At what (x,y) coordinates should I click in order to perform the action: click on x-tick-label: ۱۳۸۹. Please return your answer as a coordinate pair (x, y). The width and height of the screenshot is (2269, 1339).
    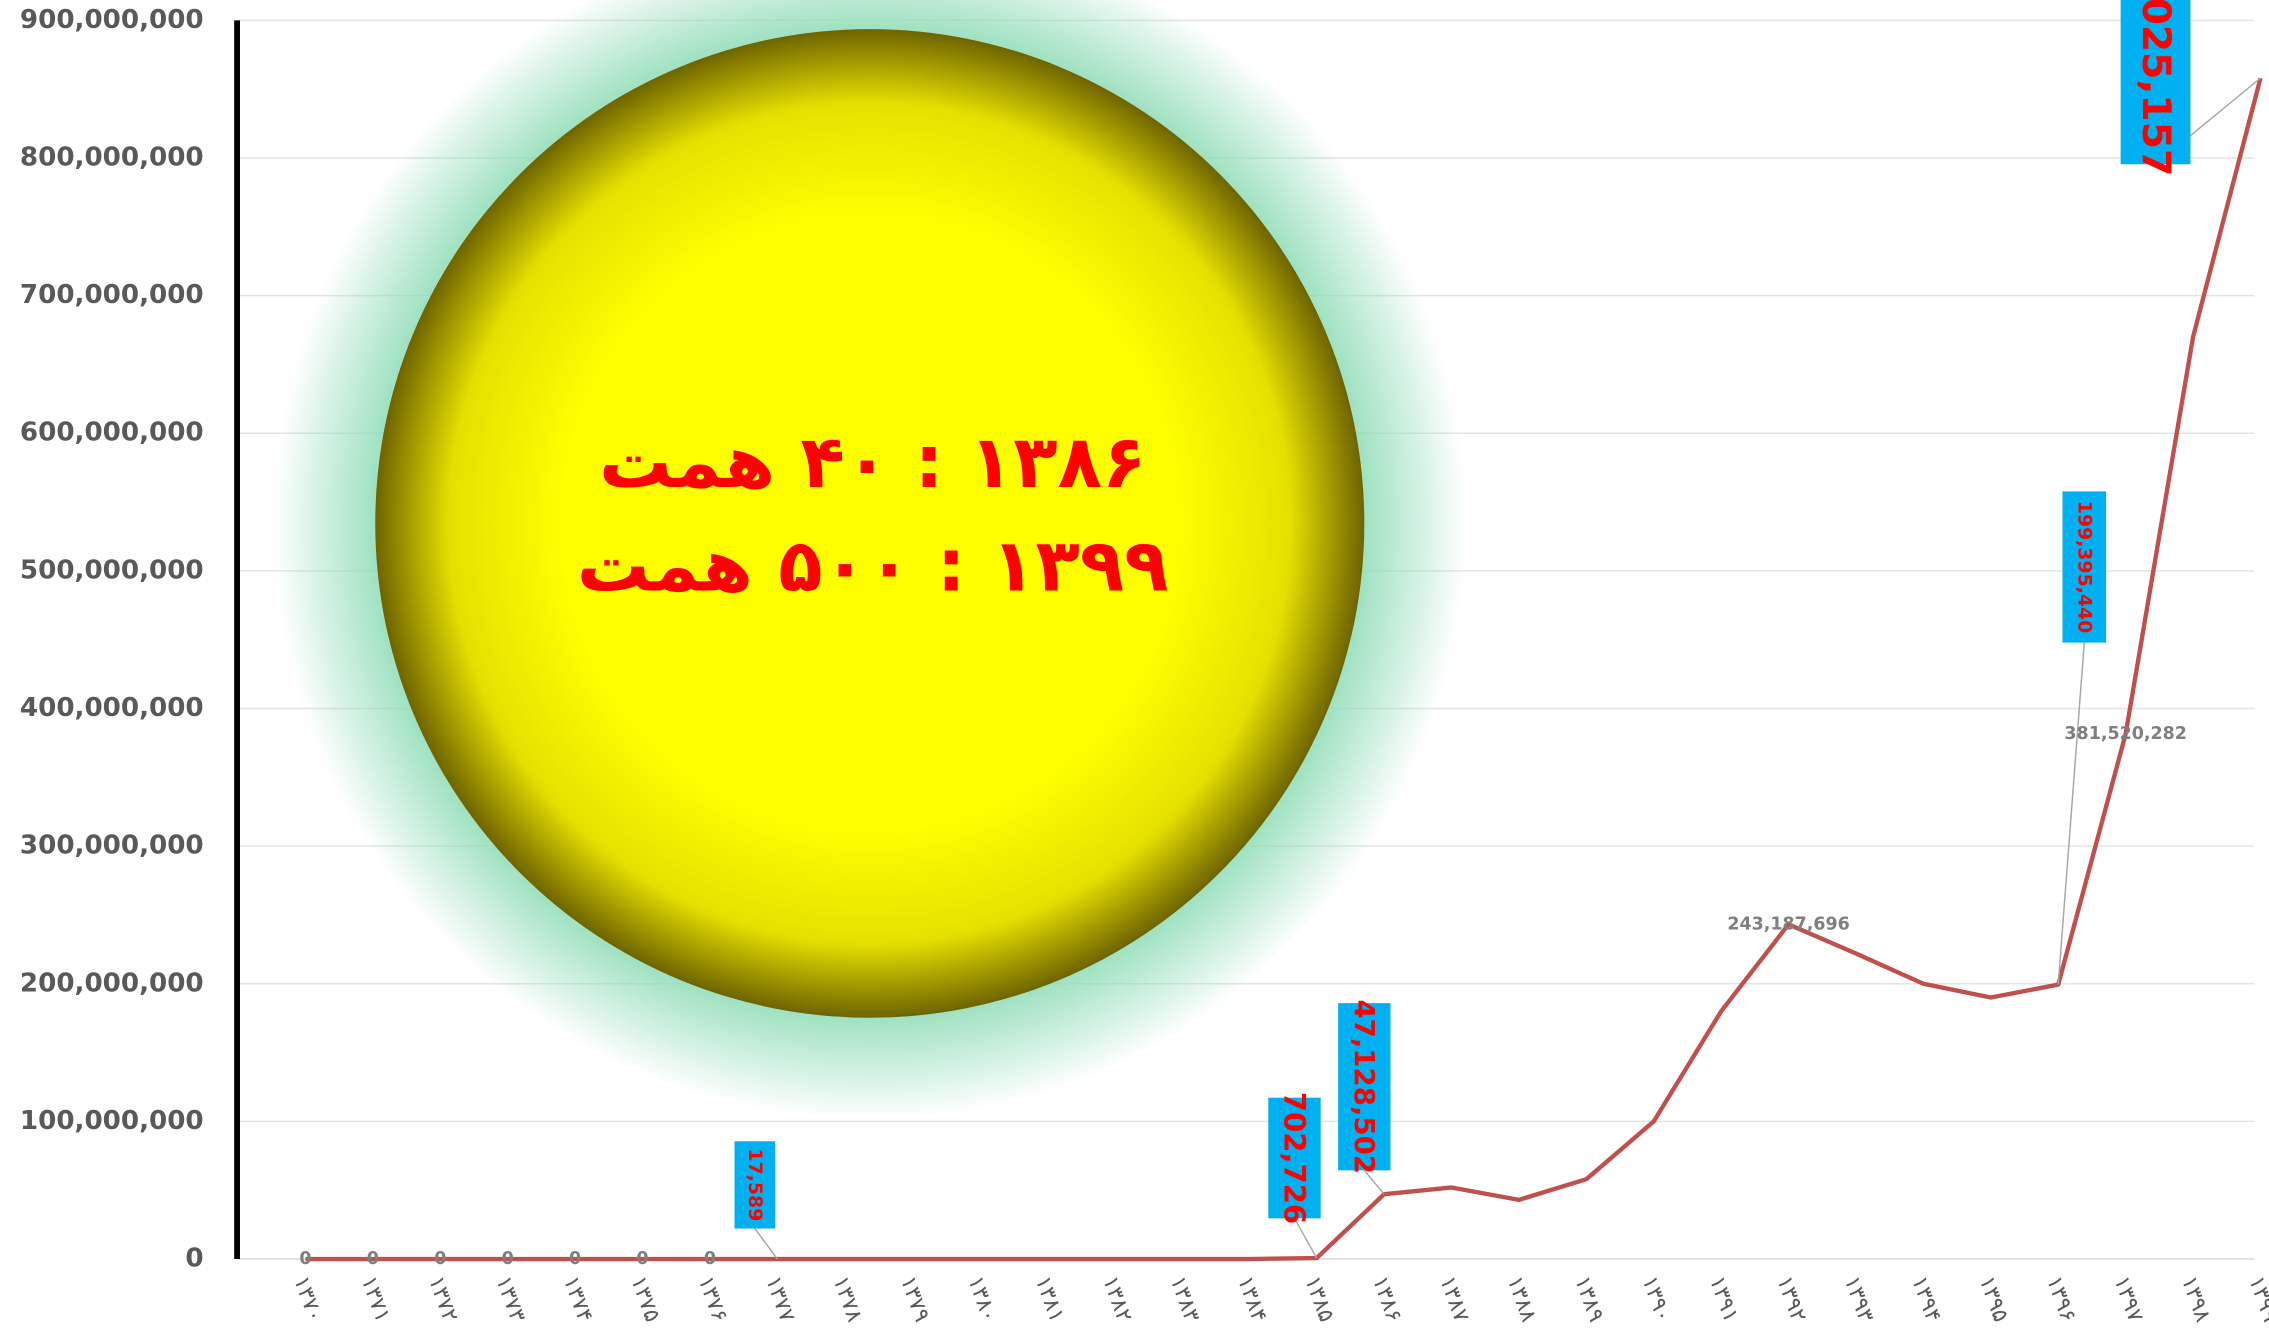
    Looking at the image, I should click on (1589, 1299).